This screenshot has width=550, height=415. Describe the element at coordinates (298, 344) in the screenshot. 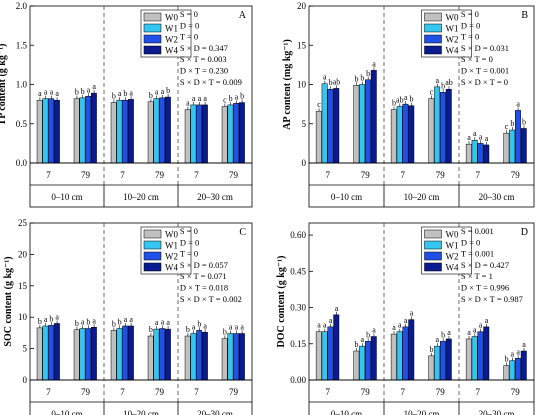

I see `y-tick-label: 0.15` at that location.